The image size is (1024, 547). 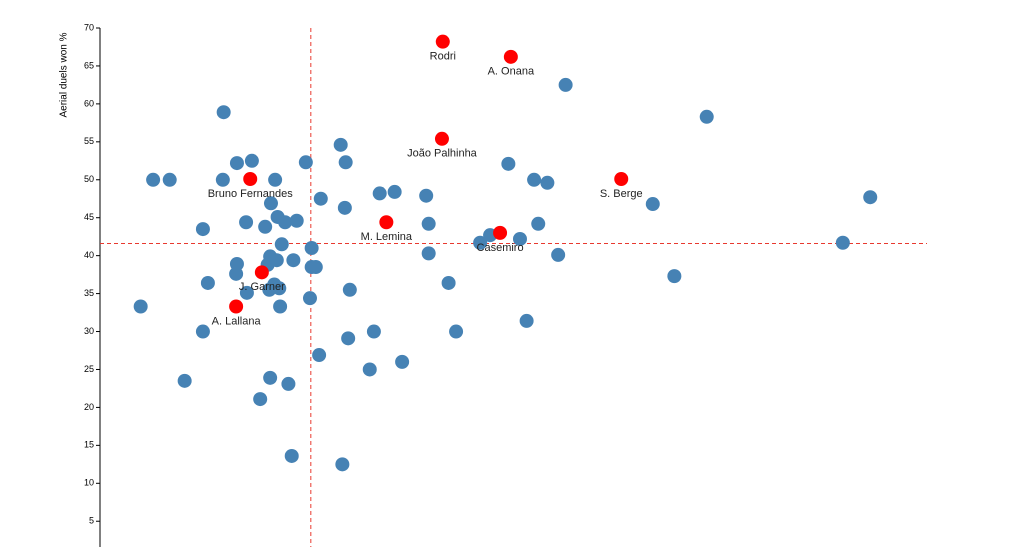 What do you see at coordinates (89, 255) in the screenshot?
I see `y-tick-label: 40` at bounding box center [89, 255].